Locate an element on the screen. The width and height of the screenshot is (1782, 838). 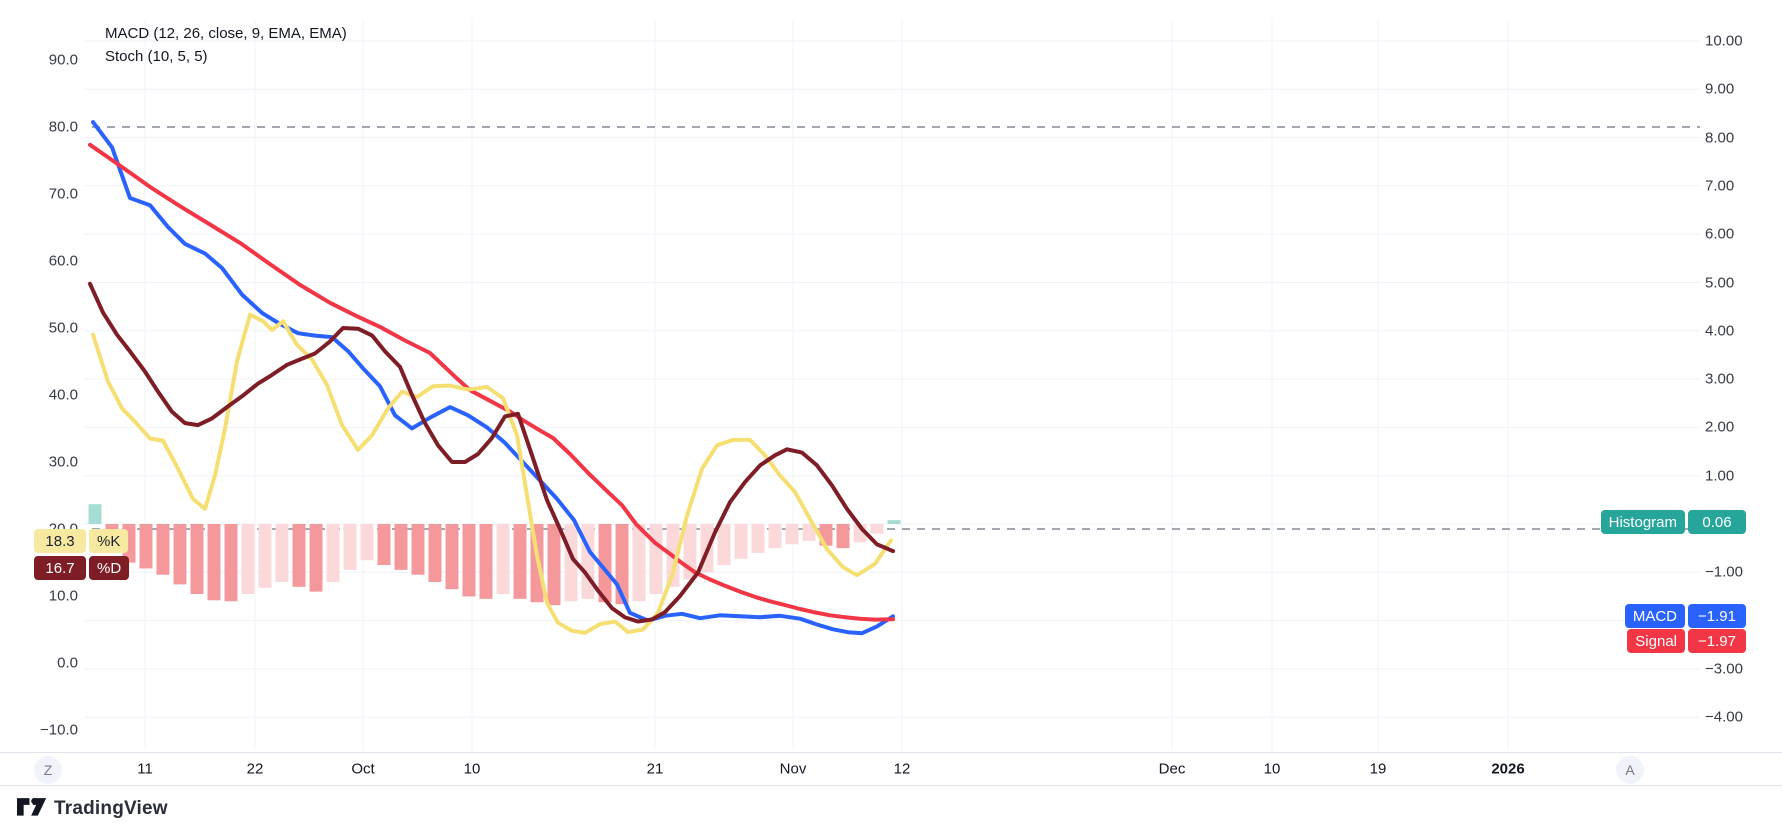
left-axis-tick: −10.0 is located at coordinates (59, 730).